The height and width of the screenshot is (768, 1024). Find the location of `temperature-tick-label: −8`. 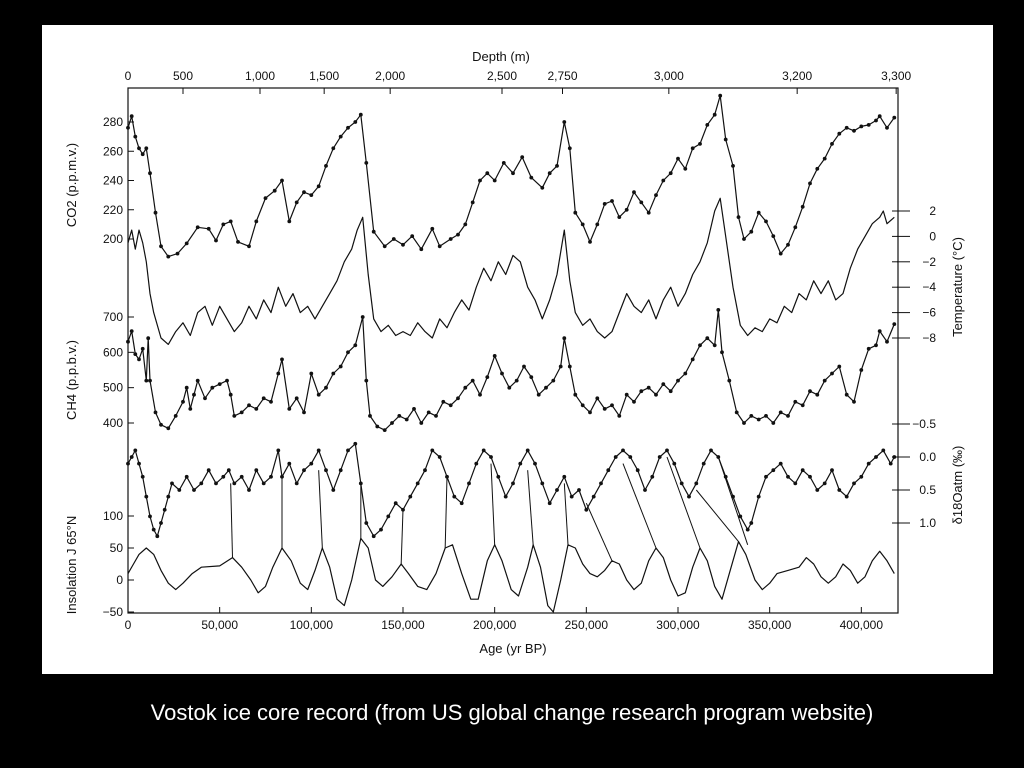

temperature-tick-label: −8 is located at coordinates (929, 338).